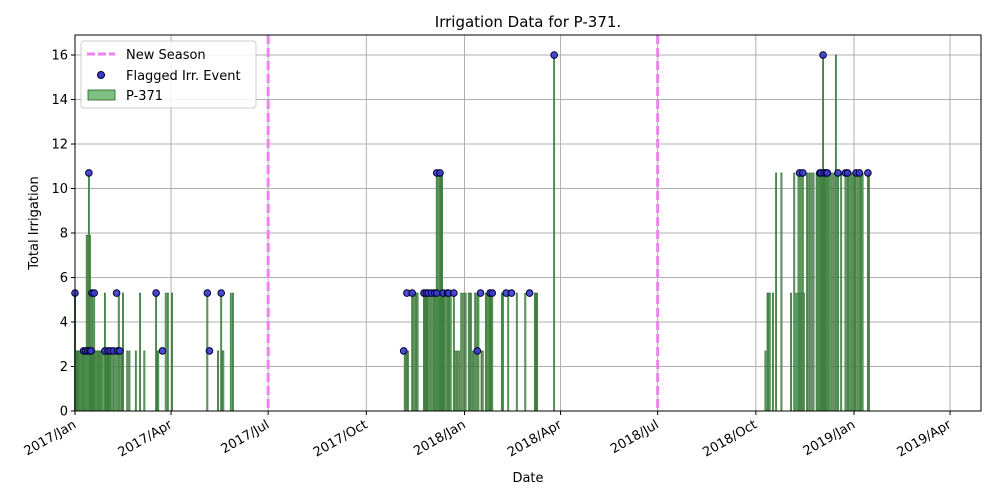  What do you see at coordinates (183, 76) in the screenshot?
I see `legend-flagged-label: Flagged Irr. Event` at bounding box center [183, 76].